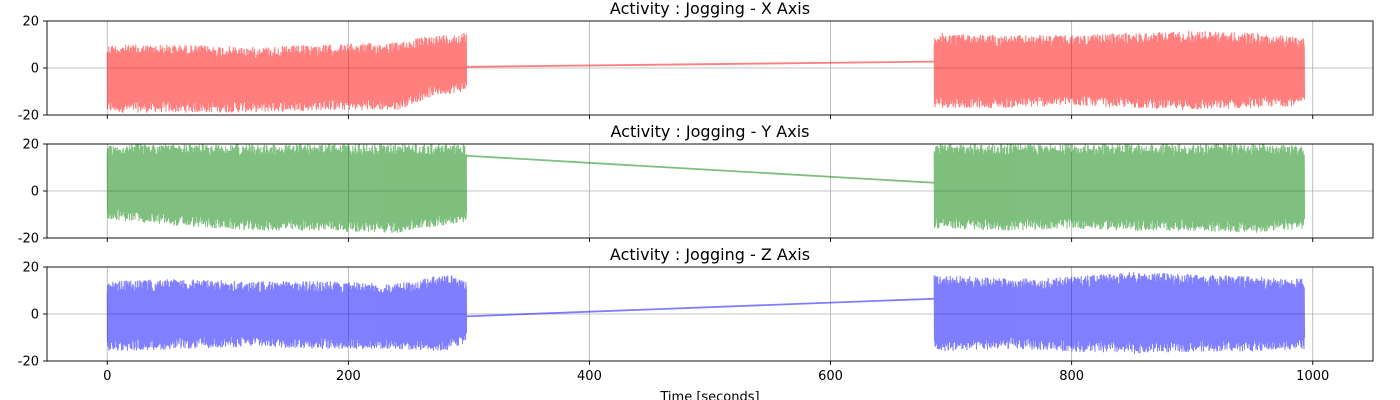  I want to click on x-axis-label: Time [seconds], so click(709, 395).